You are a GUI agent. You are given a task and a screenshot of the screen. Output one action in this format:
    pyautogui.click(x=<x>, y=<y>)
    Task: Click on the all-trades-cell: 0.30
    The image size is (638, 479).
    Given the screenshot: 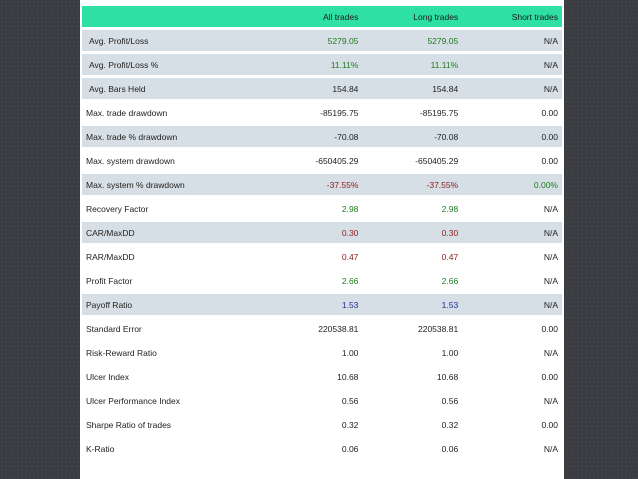 What is the action you would take?
    pyautogui.click(x=312, y=232)
    